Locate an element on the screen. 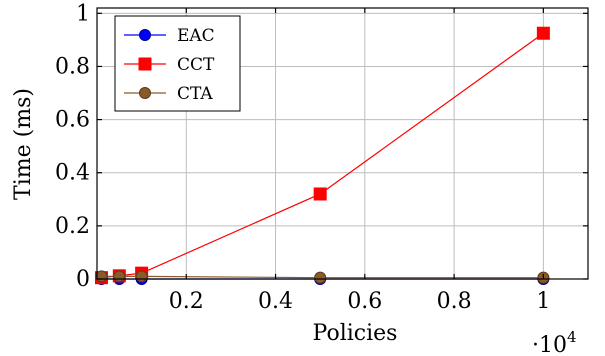 The width and height of the screenshot is (605, 356). legend: EAC CCT CTA is located at coordinates (177, 63).